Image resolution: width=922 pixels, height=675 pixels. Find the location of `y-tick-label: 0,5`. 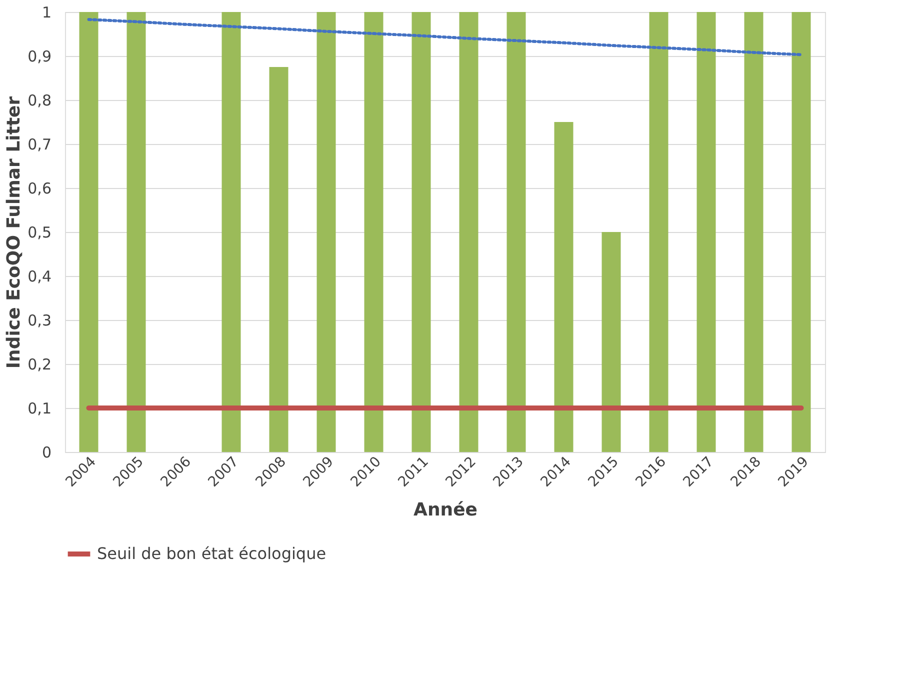

y-tick-label: 0,5 is located at coordinates (40, 233).